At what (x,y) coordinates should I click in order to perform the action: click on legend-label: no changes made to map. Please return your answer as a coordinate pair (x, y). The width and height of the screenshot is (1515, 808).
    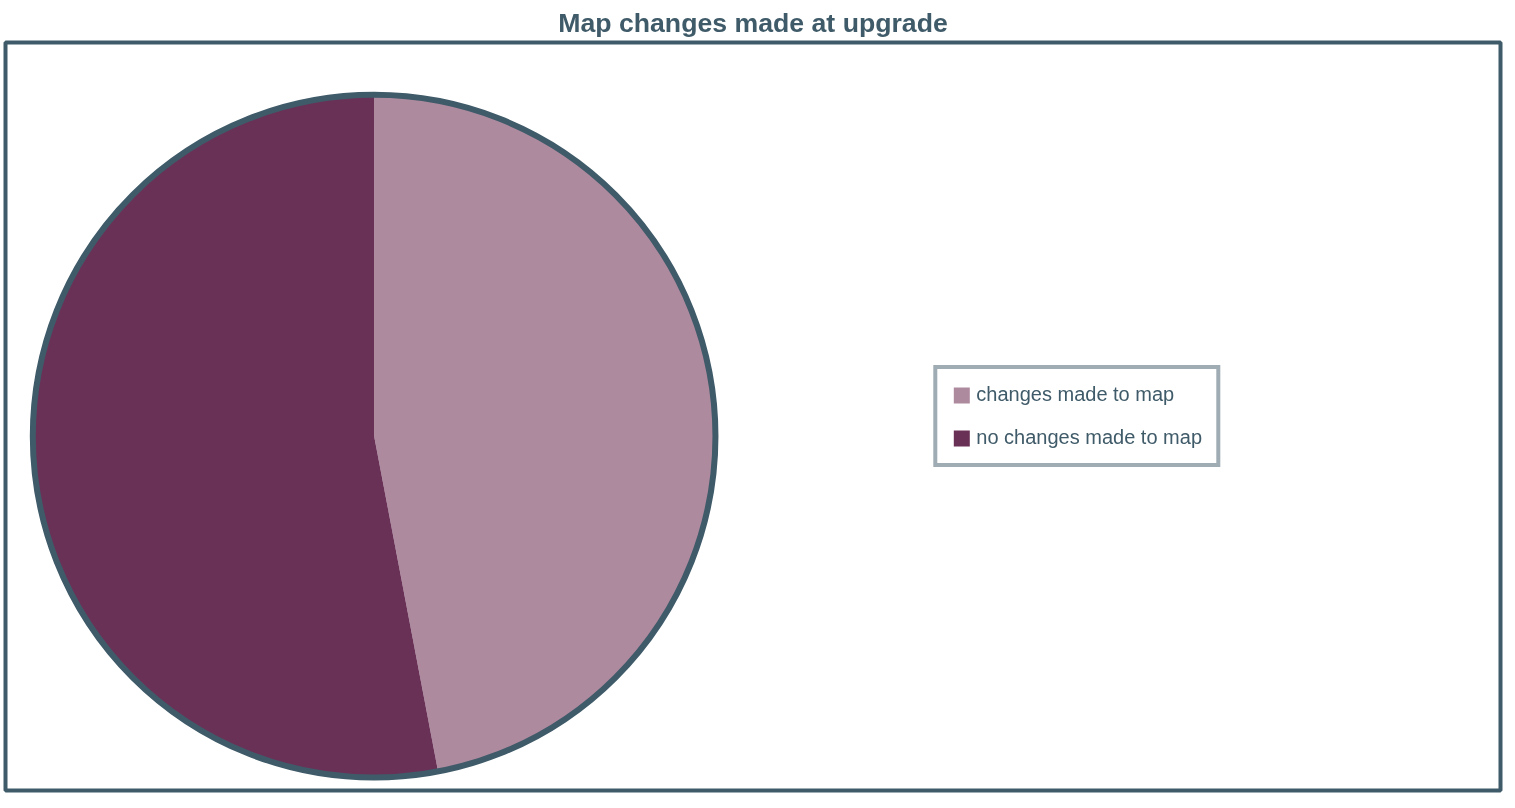
    Looking at the image, I should click on (1089, 437).